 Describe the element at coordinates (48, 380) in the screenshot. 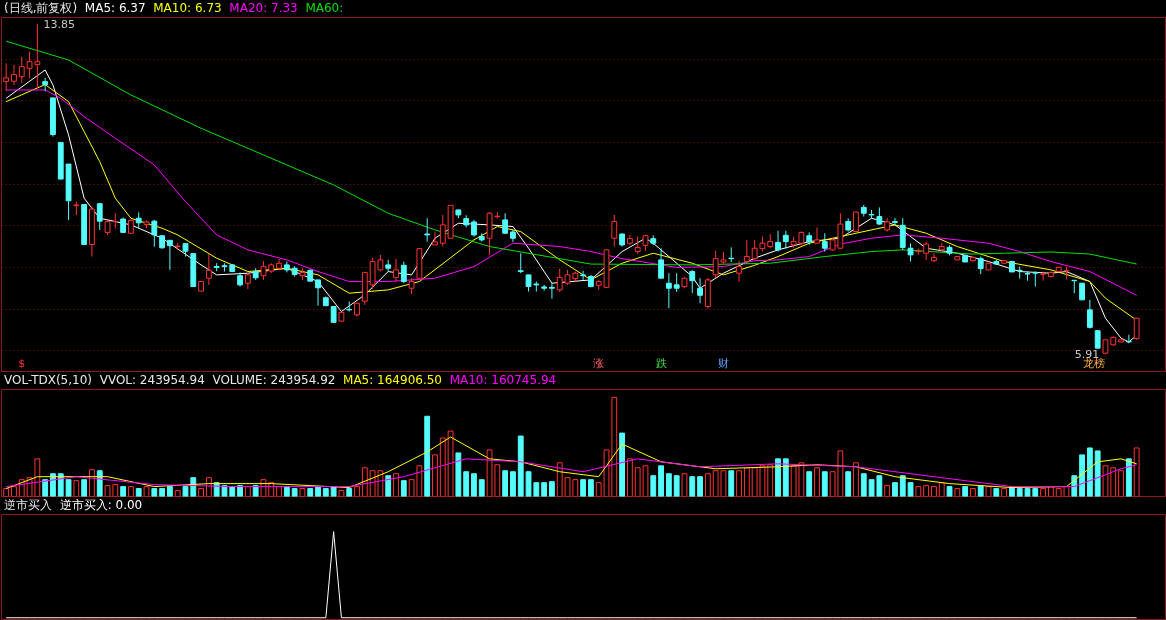

I see `chart-title: VOL-TDX(5,10)` at that location.